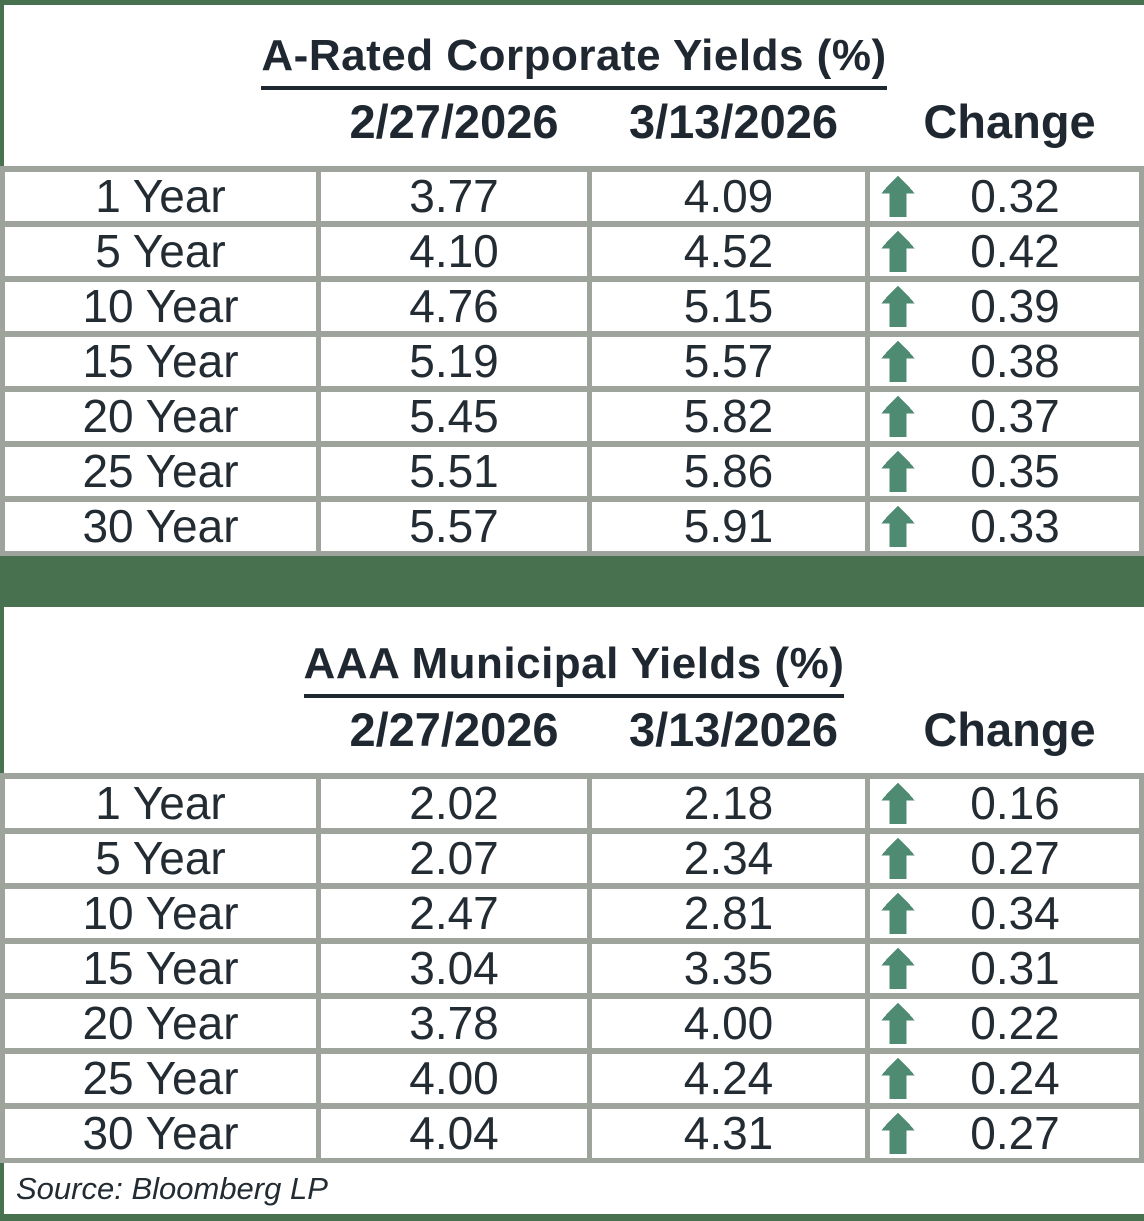  I want to click on change-value: 0.35, so click(1015, 471).